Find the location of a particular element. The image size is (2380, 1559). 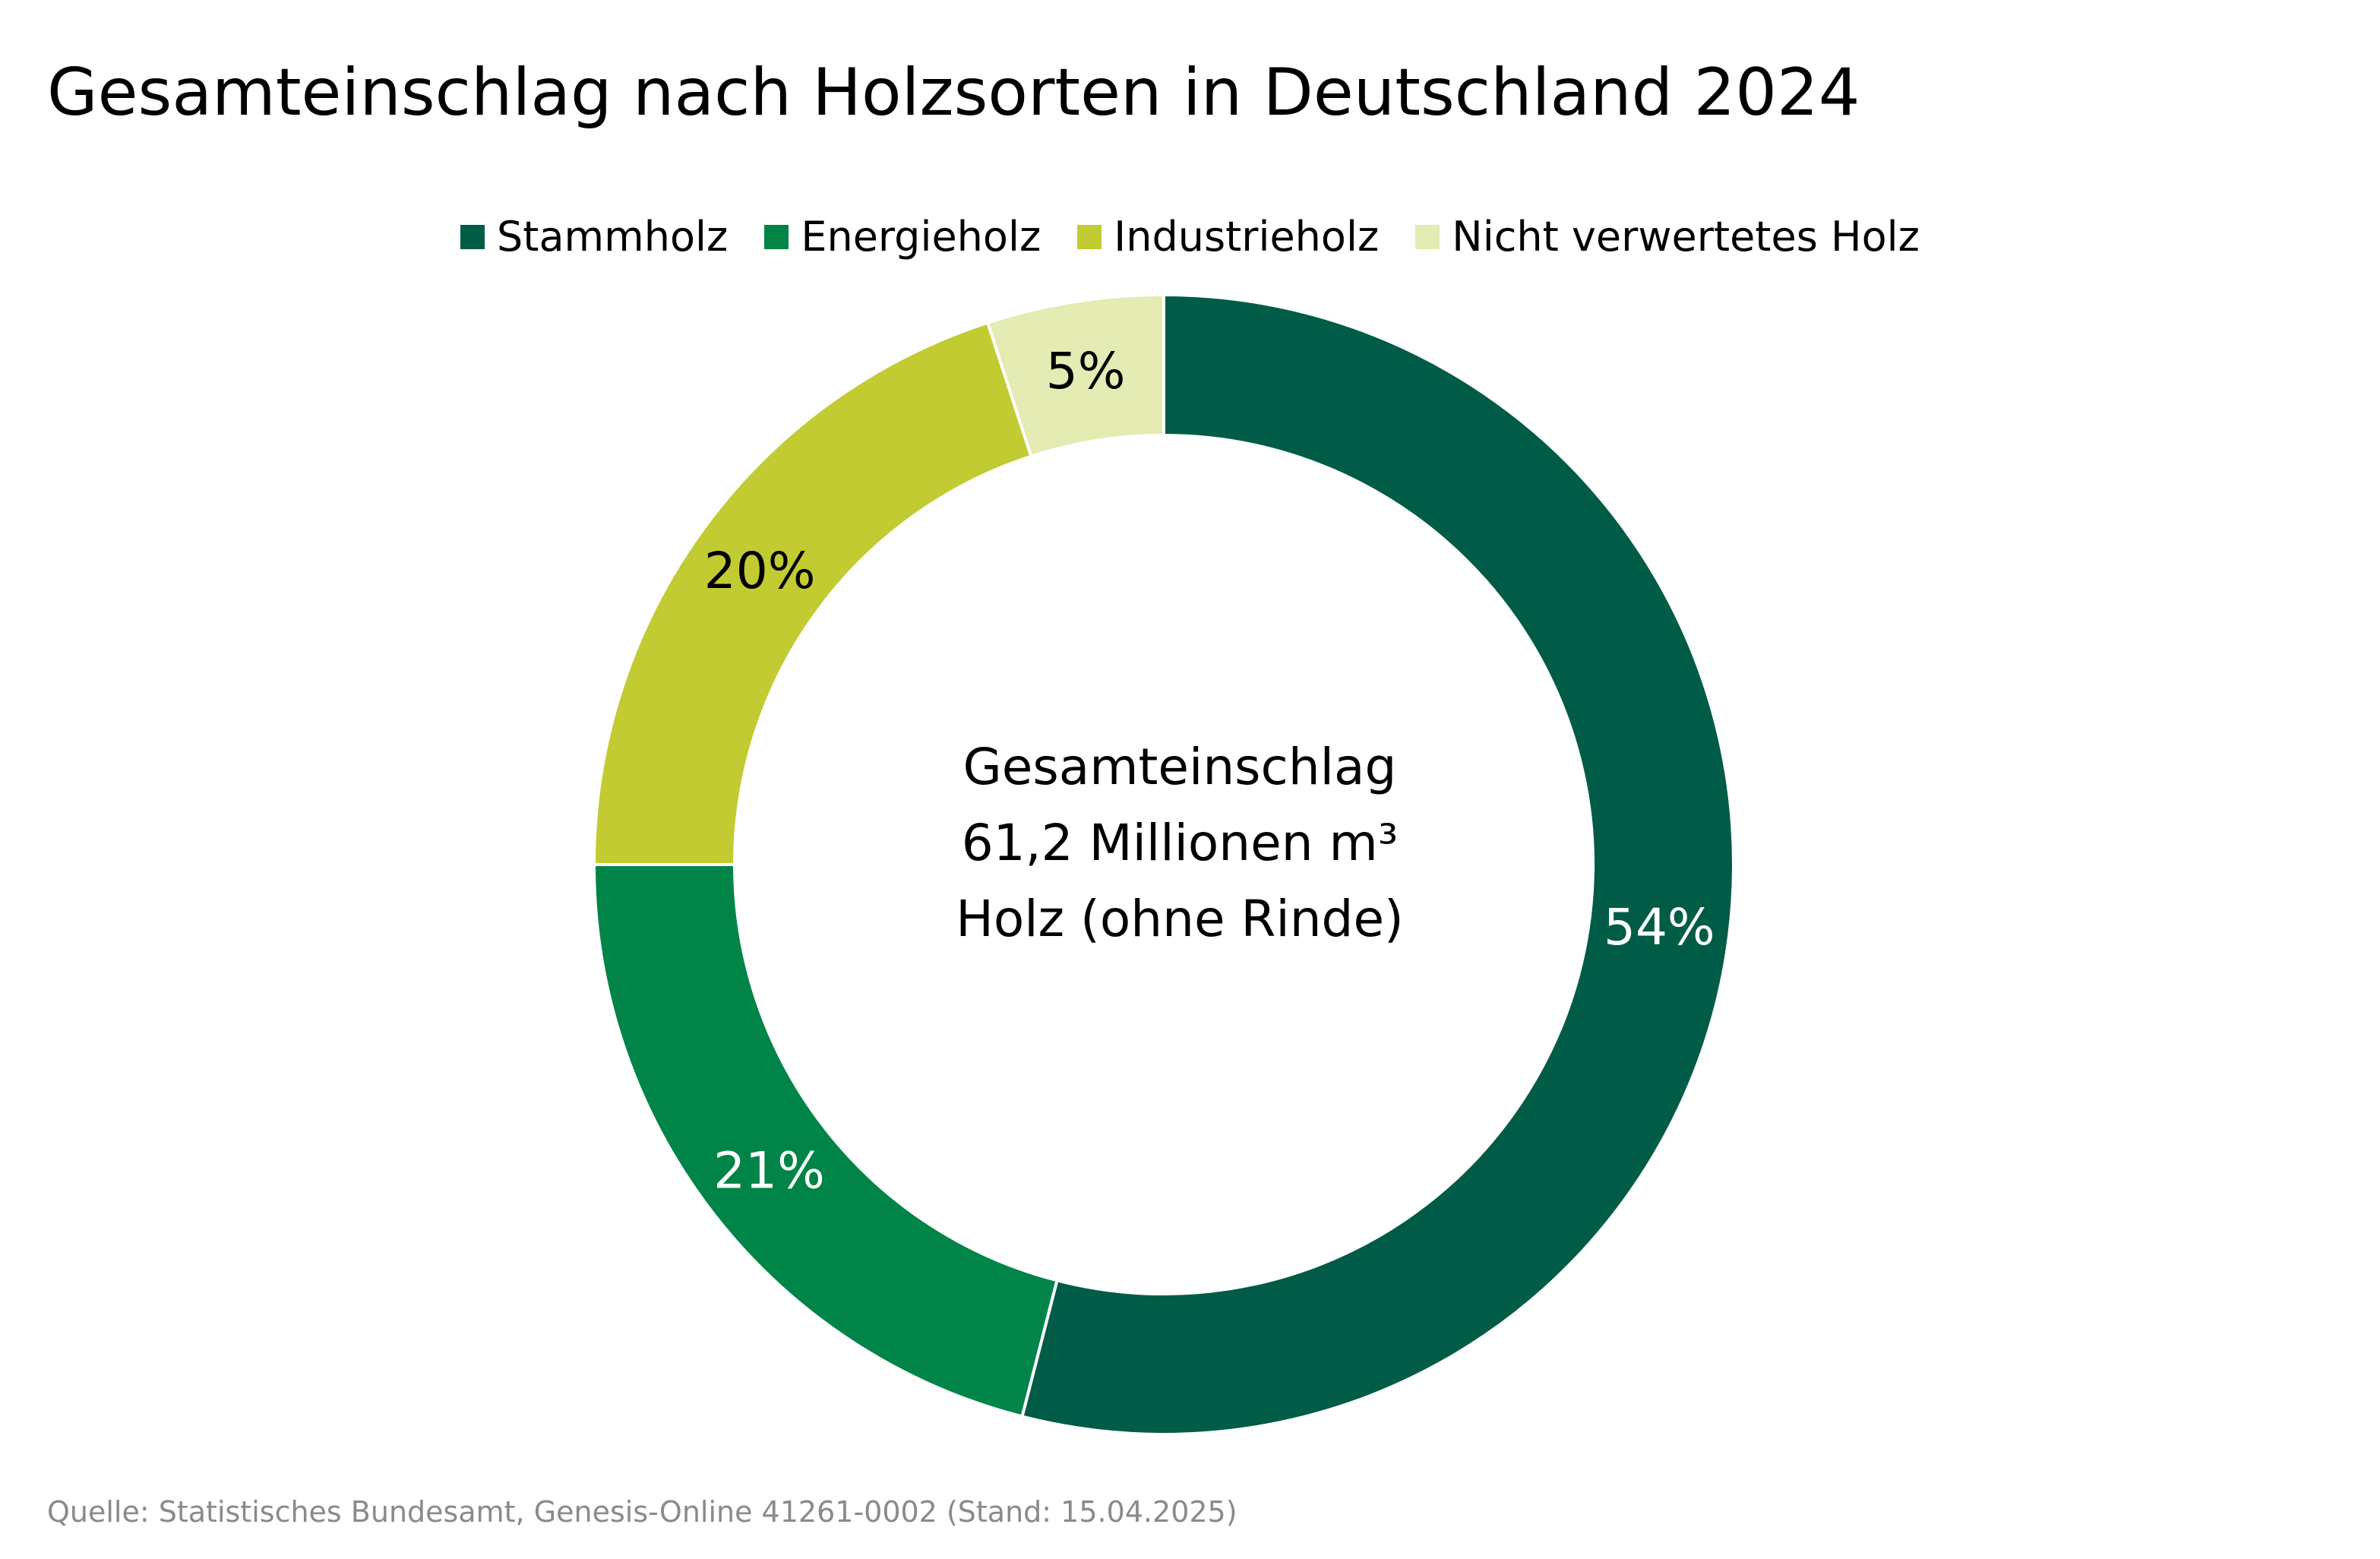

legend-item-stammholz: Stammholz is located at coordinates (594, 237).